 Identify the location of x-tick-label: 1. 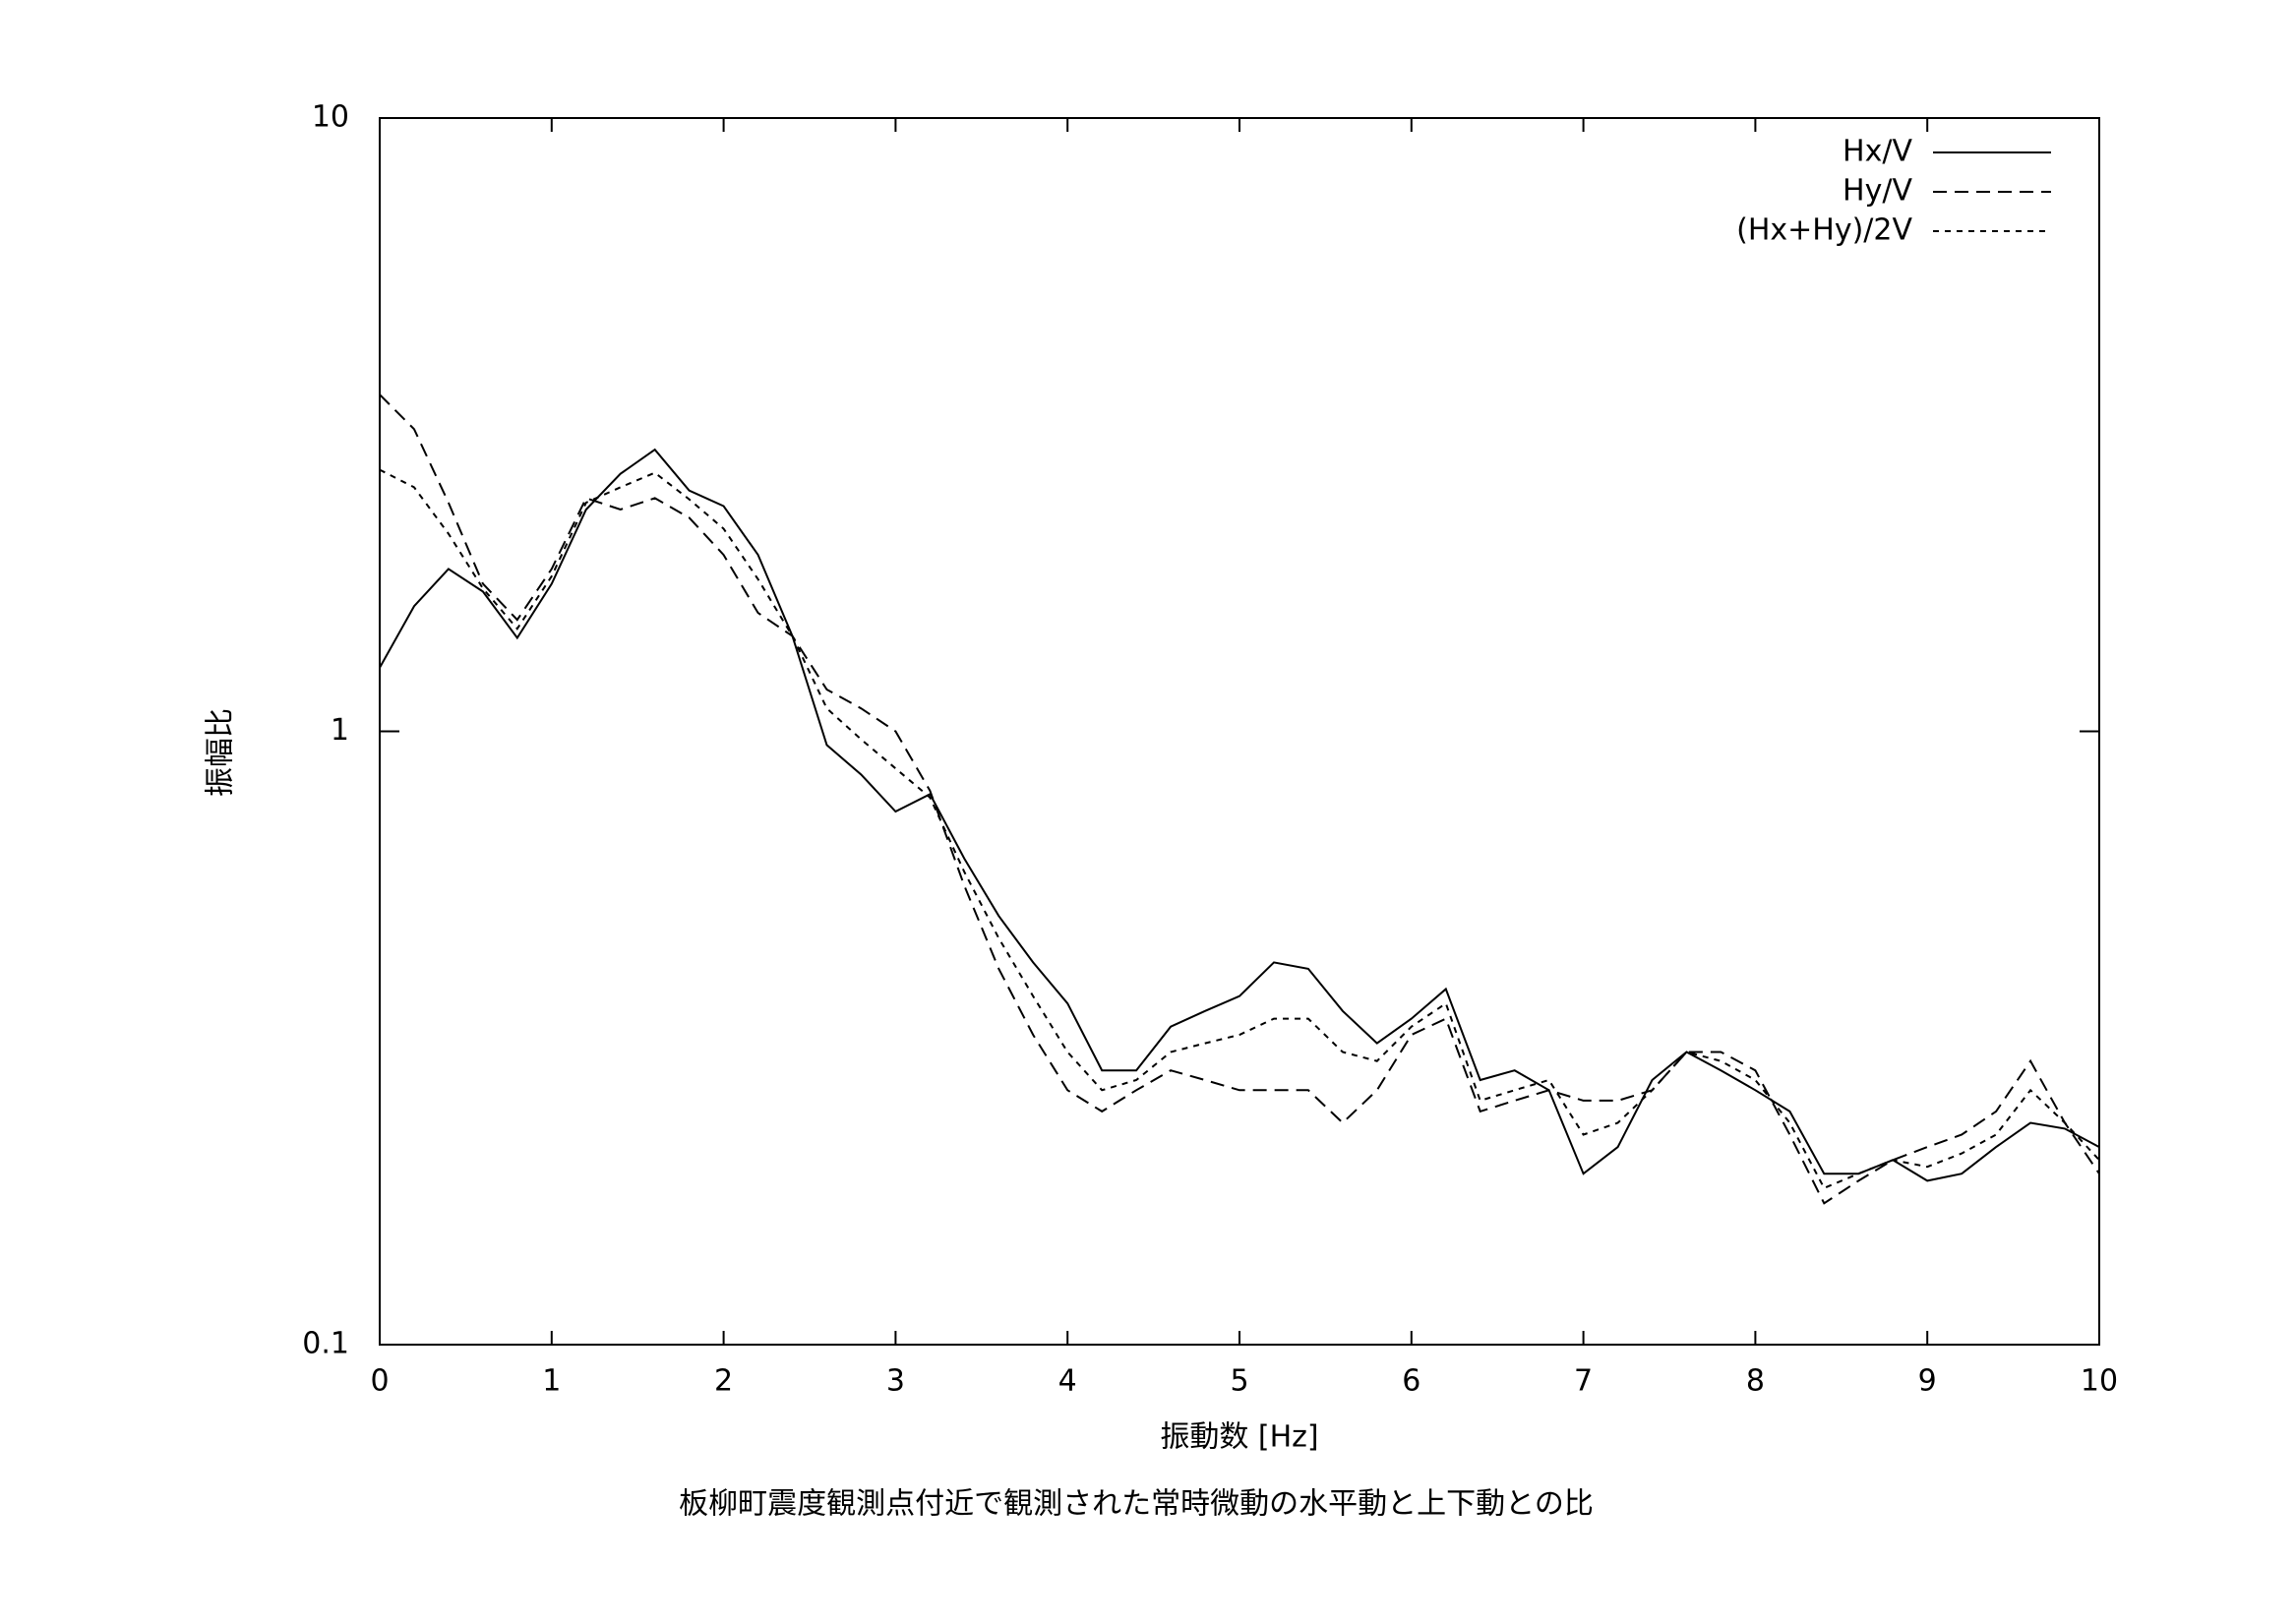
(551, 1381).